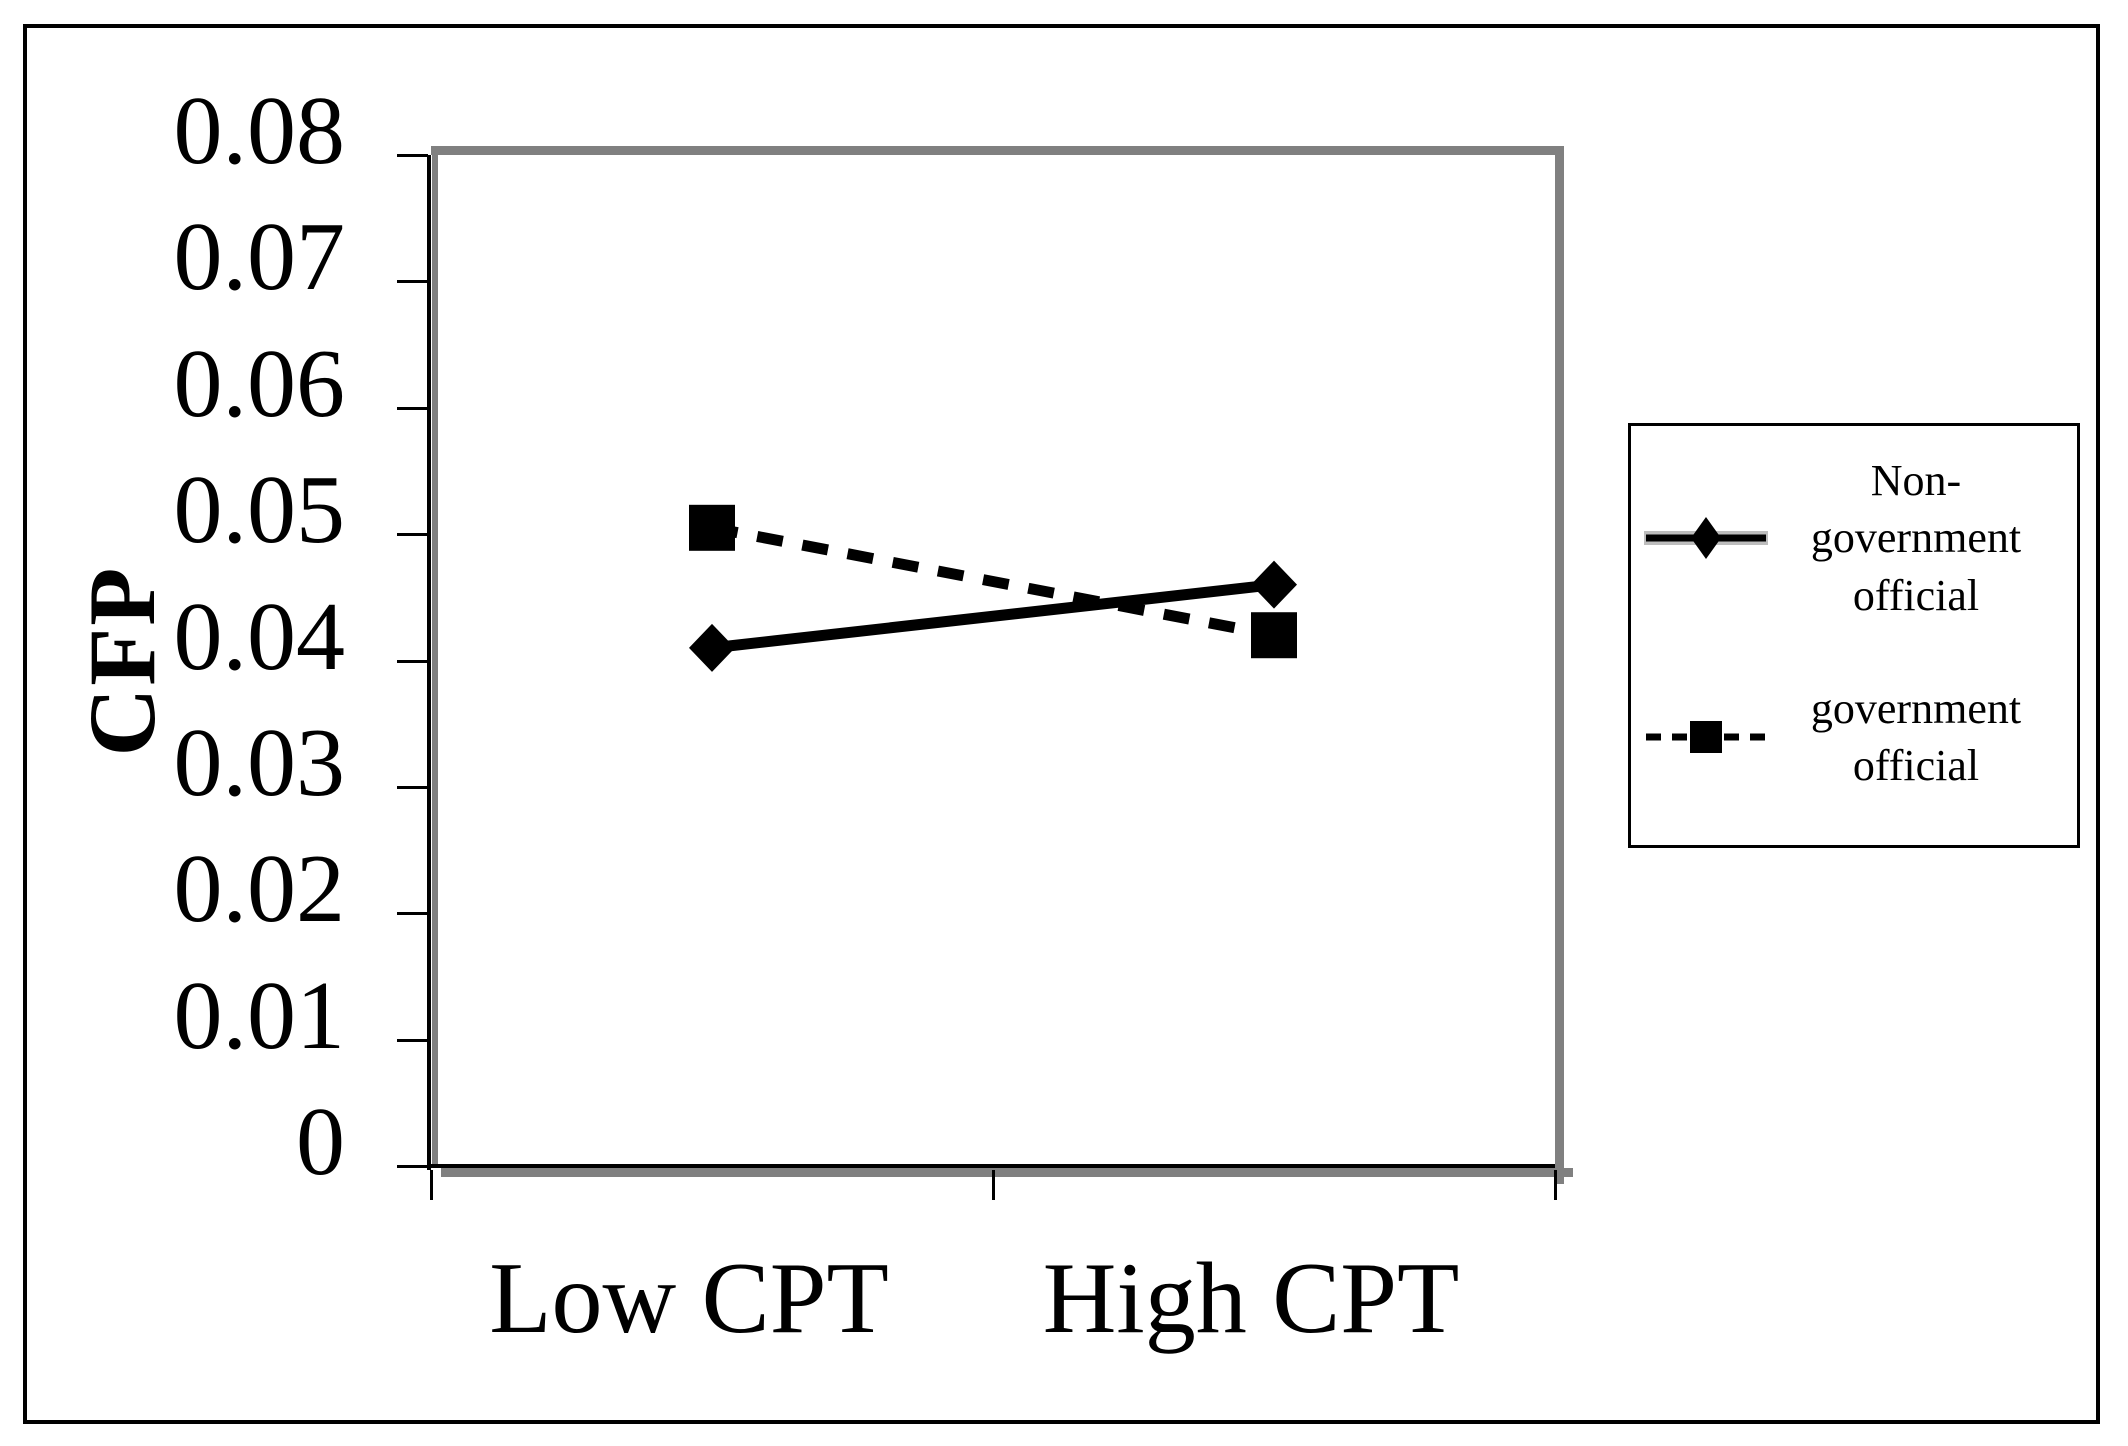 The width and height of the screenshot is (2128, 1446). Describe the element at coordinates (1559, 665) in the screenshot. I see `plot-border-right` at that location.